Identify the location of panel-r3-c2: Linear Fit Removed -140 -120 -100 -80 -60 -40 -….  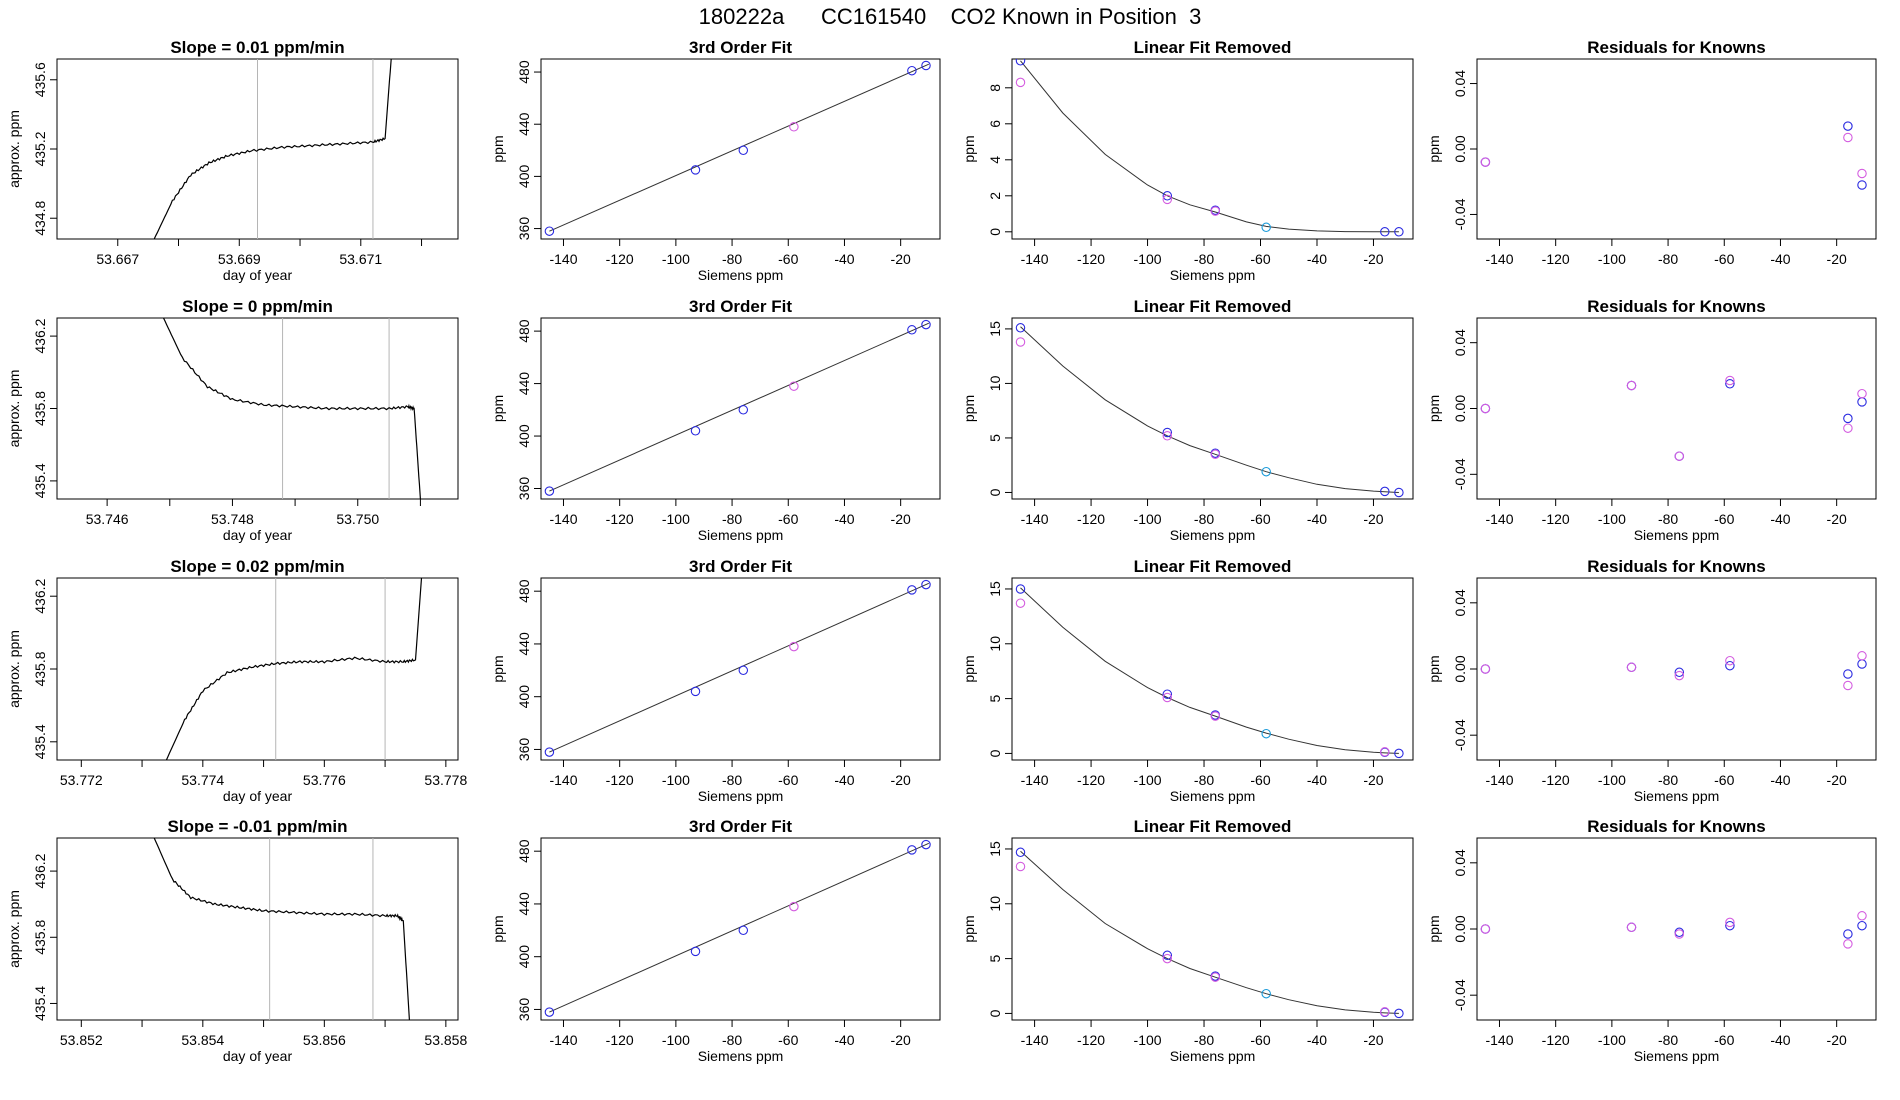
(1187, 940).